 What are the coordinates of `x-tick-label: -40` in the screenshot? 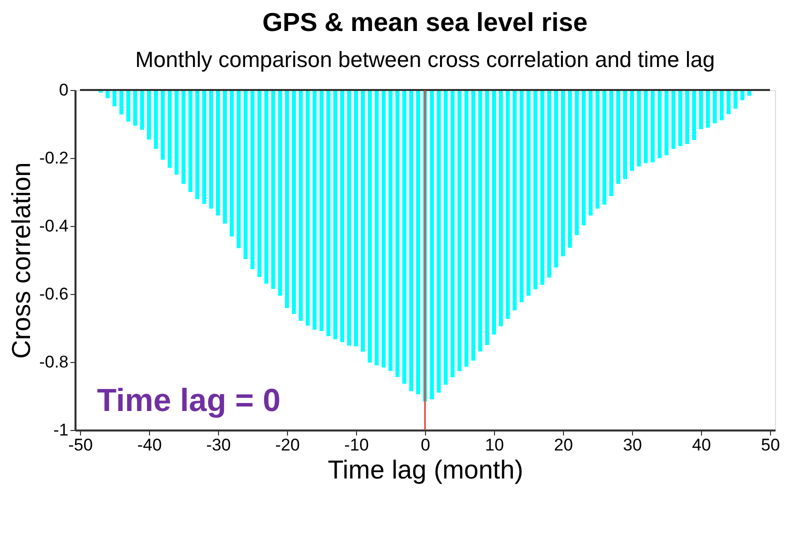 It's located at (149, 445).